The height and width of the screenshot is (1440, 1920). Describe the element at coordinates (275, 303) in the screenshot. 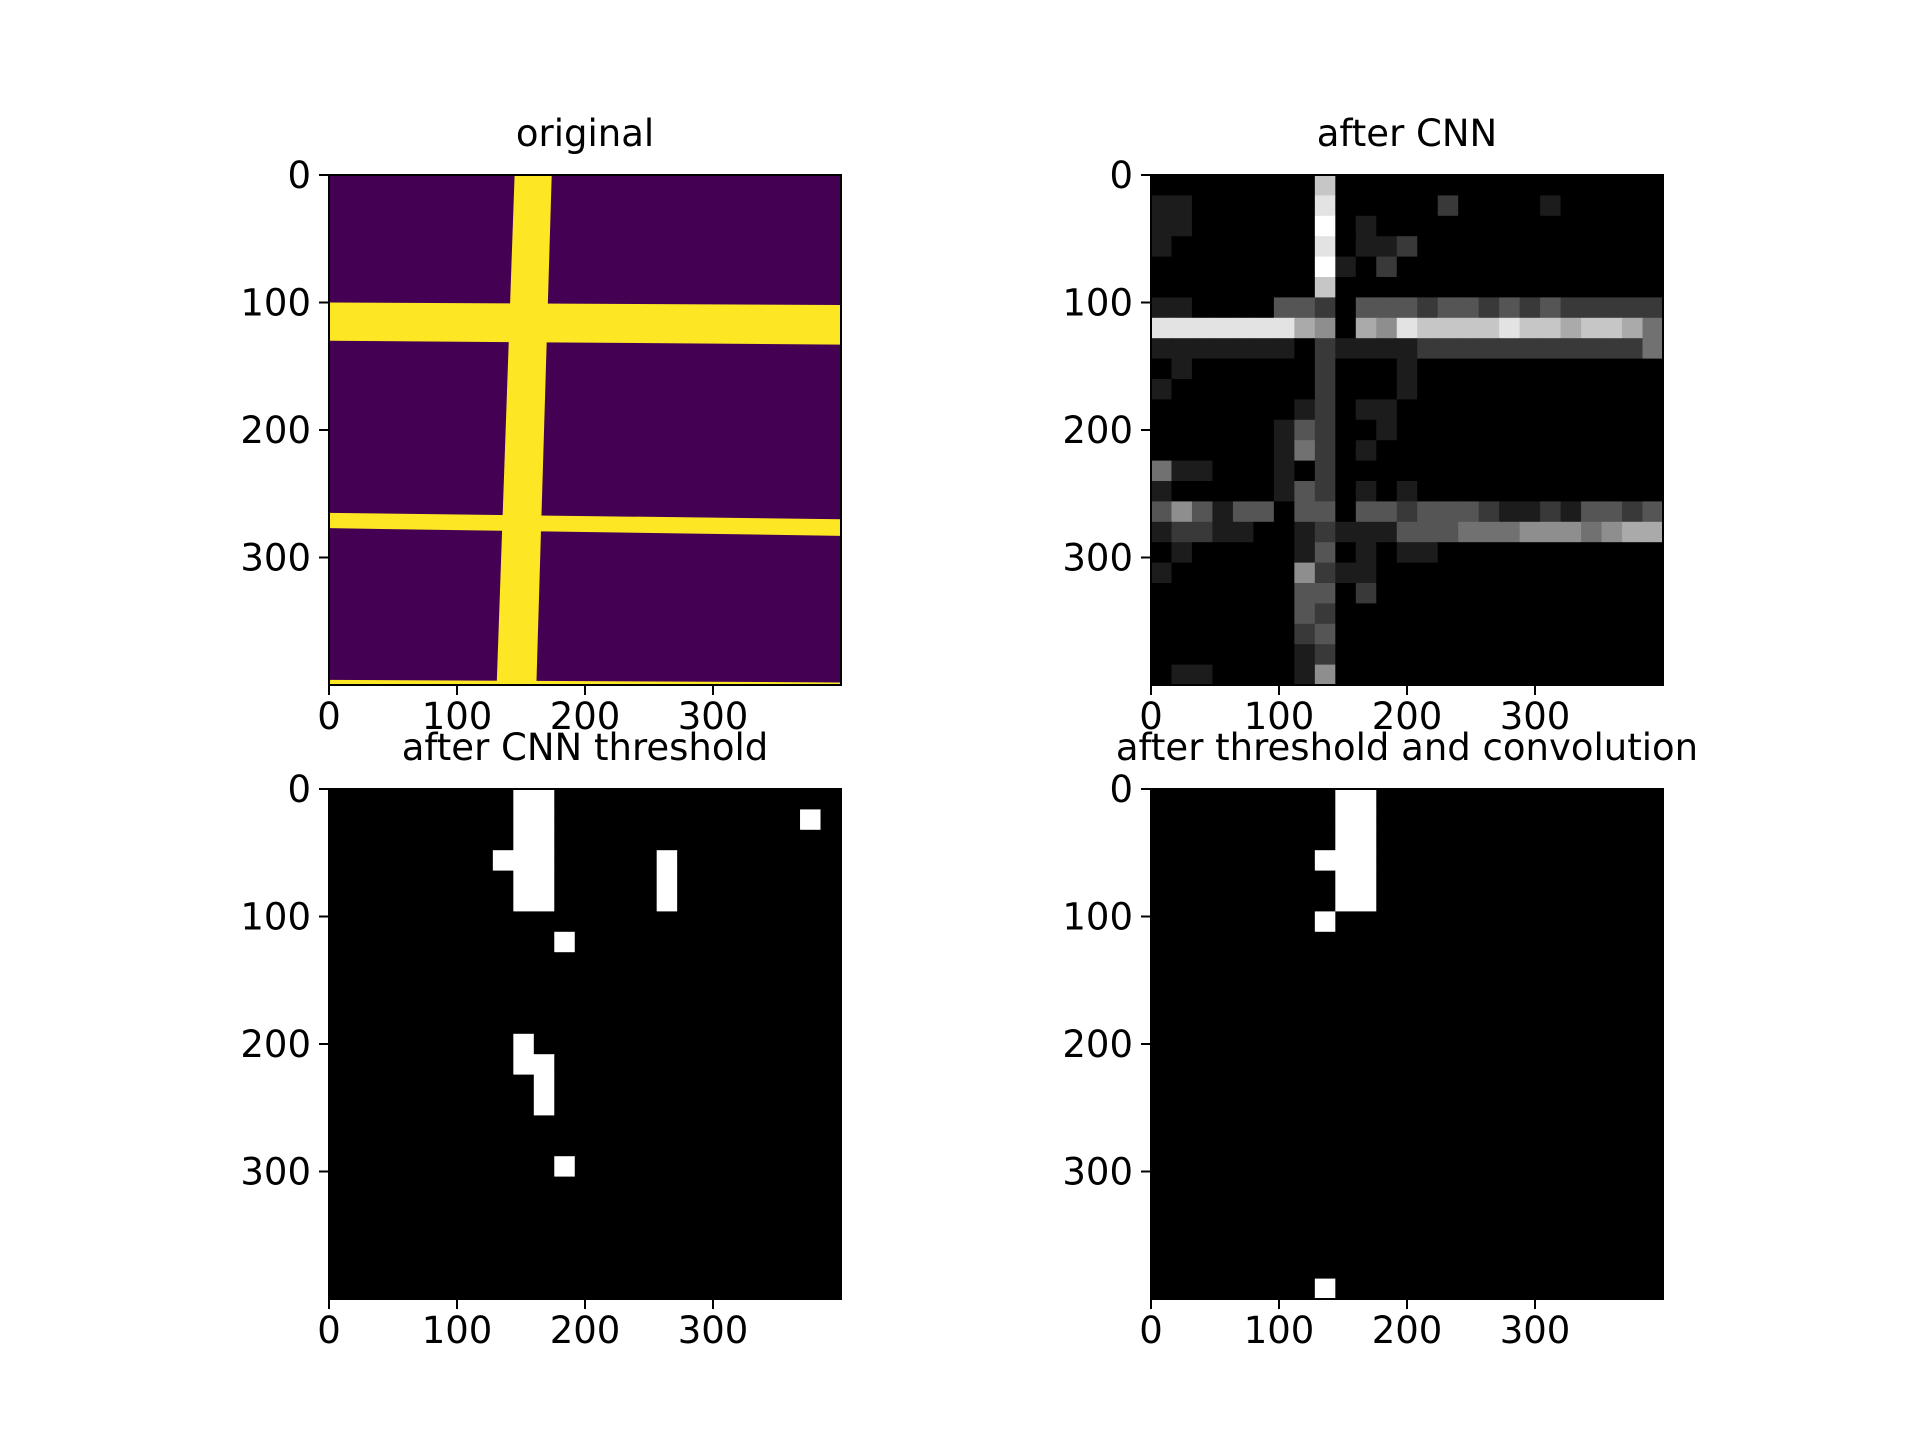

I see `y-tick-label: 100` at that location.